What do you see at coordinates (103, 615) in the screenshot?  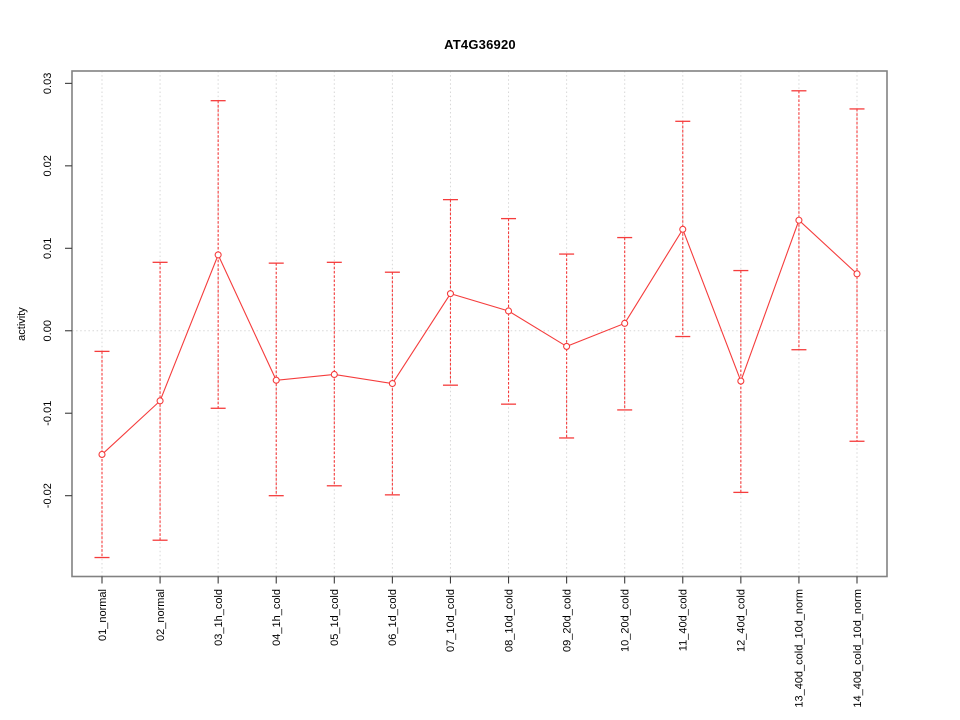 I see `x-tick-label: 01_normal` at bounding box center [103, 615].